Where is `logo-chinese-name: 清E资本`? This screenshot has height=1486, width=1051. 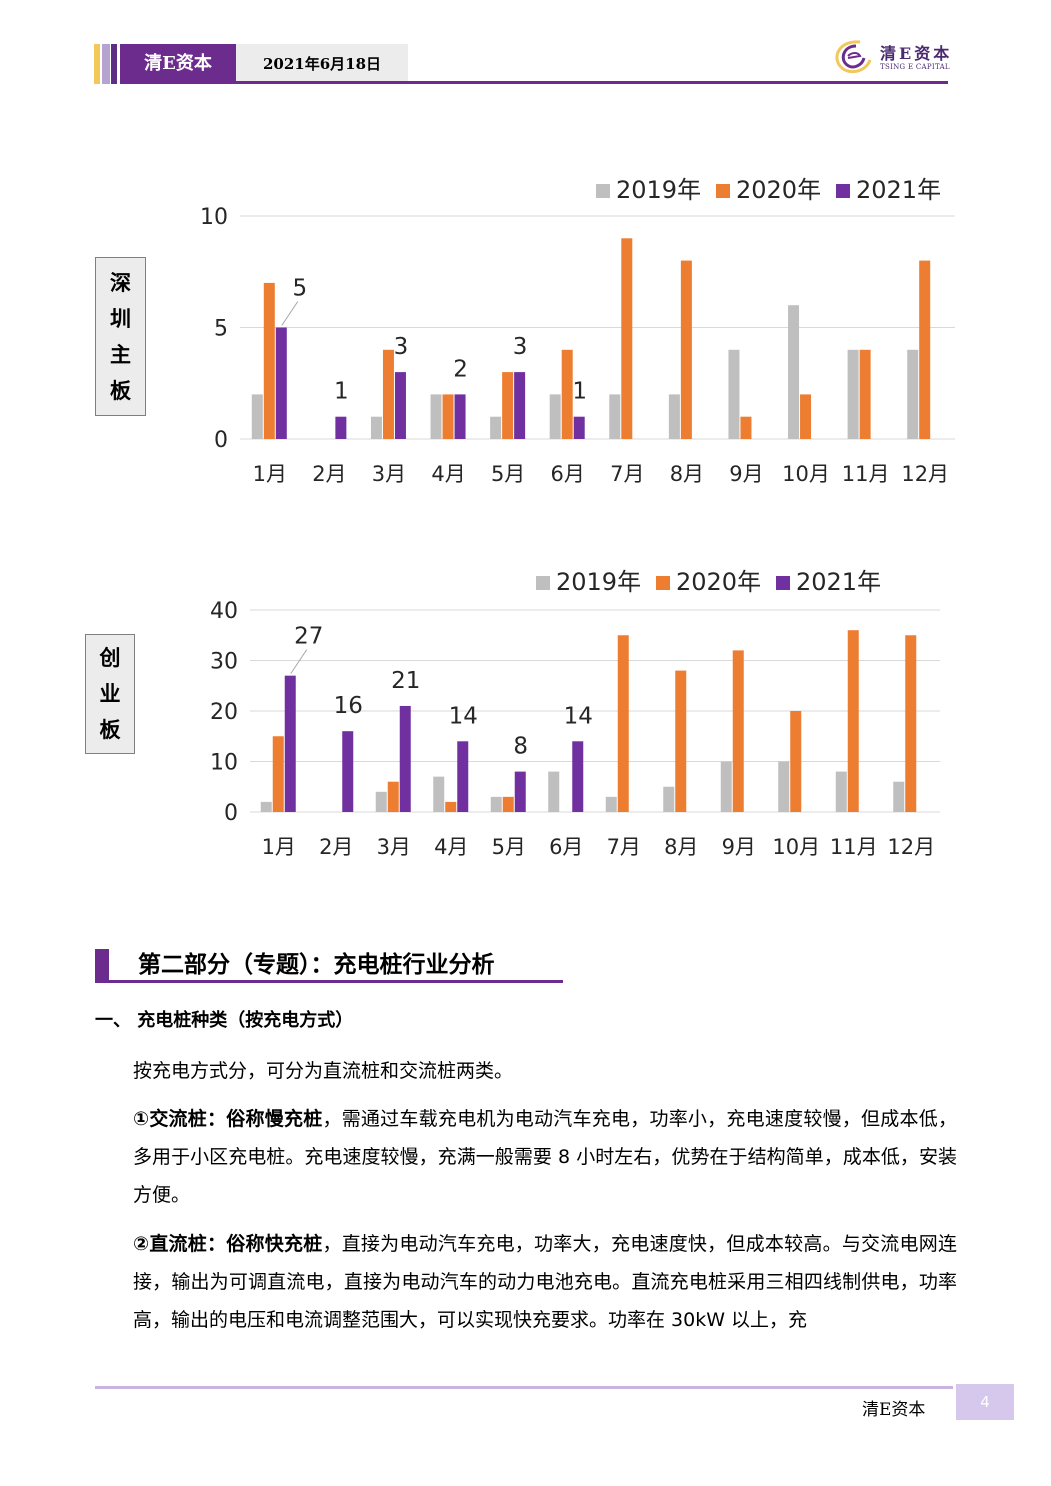
logo-chinese-name: 清E资本 is located at coordinates (916, 53).